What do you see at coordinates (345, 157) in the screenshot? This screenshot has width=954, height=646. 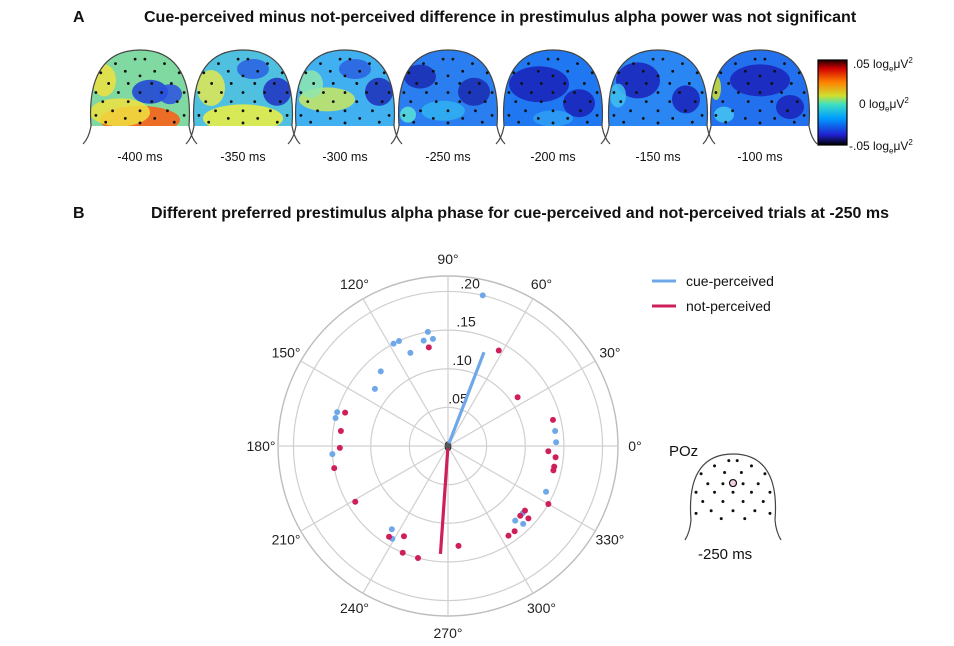 I see `topomap-label-3: -300 ms` at bounding box center [345, 157].